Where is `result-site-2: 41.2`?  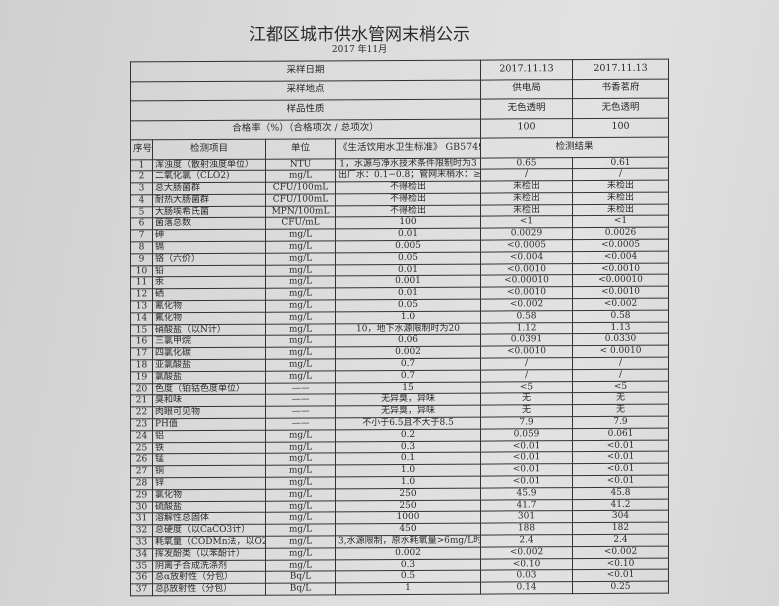
result-site-2: 41.2 is located at coordinates (620, 505).